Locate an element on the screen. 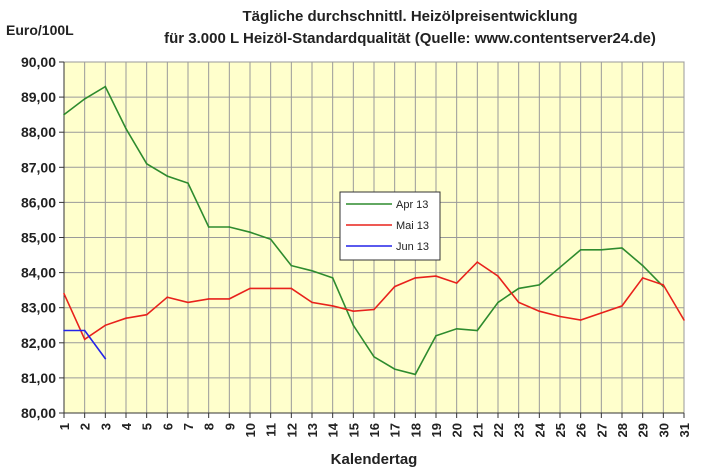 This screenshot has width=701, height=475. y-tick-label: 80,00 is located at coordinates (38, 413).